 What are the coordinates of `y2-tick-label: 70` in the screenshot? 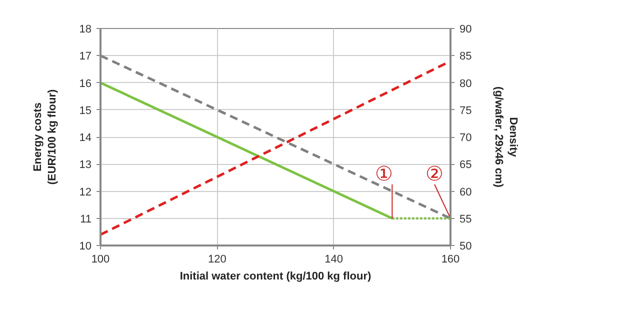 It's located at (466, 138).